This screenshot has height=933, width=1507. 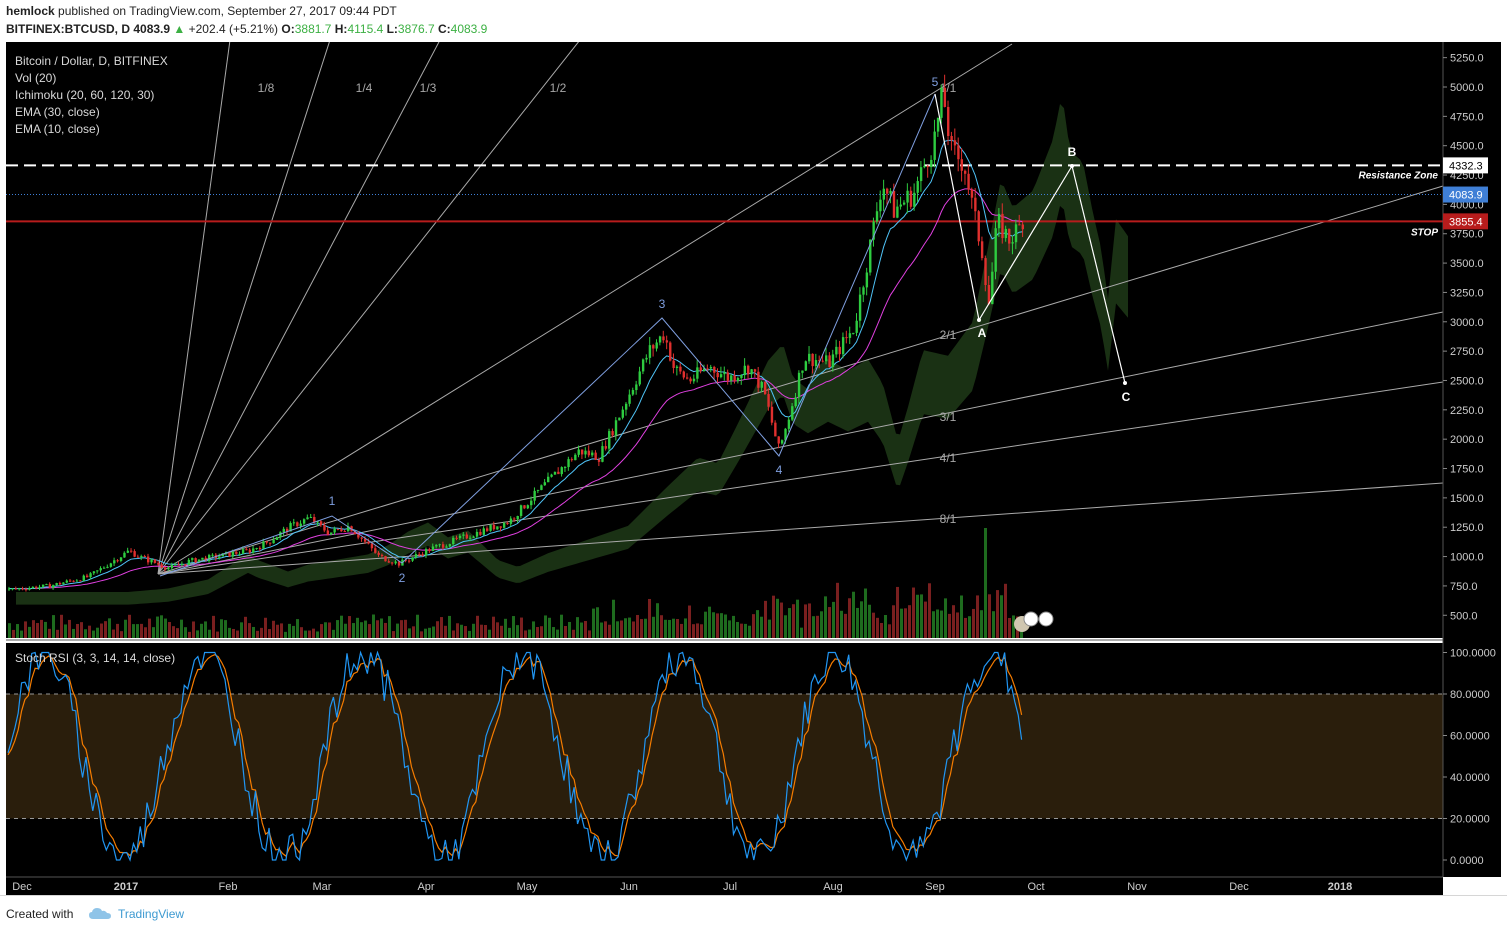 What do you see at coordinates (1472, 459) in the screenshot?
I see `price-axis` at bounding box center [1472, 459].